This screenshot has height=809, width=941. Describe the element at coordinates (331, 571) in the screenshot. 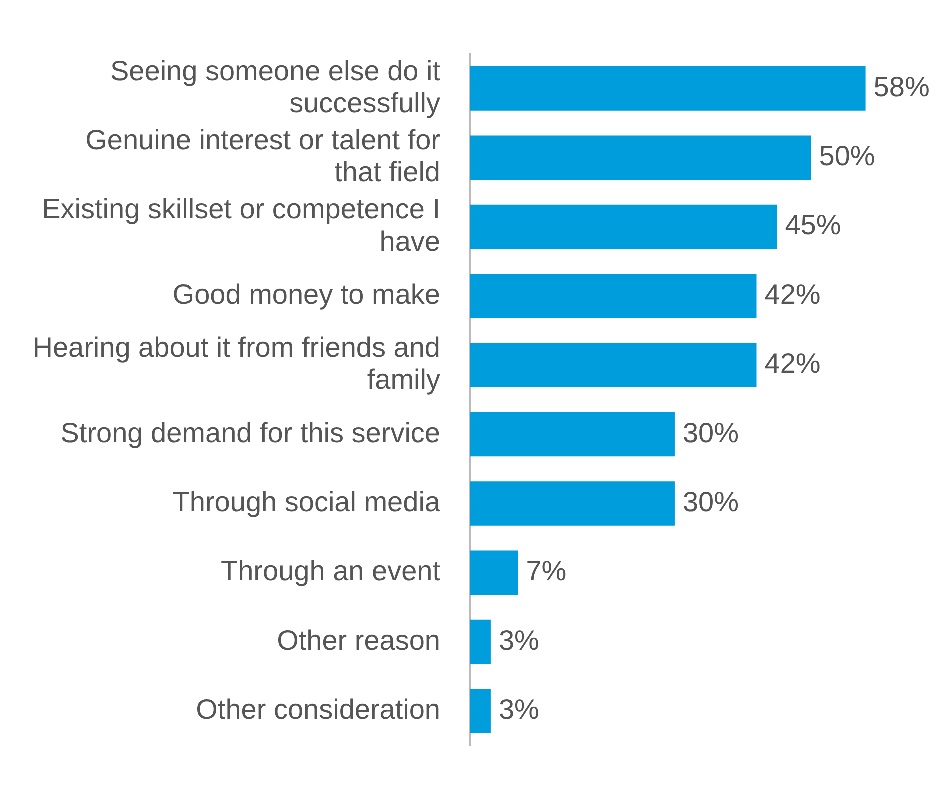

I see `y-tick-label: Through an event` at that location.